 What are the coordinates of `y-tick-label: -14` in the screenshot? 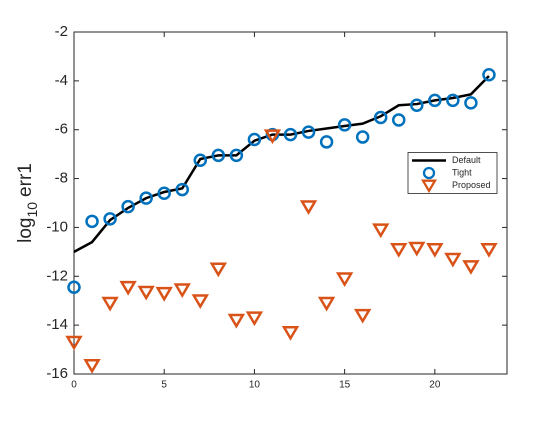 It's located at (57, 324).